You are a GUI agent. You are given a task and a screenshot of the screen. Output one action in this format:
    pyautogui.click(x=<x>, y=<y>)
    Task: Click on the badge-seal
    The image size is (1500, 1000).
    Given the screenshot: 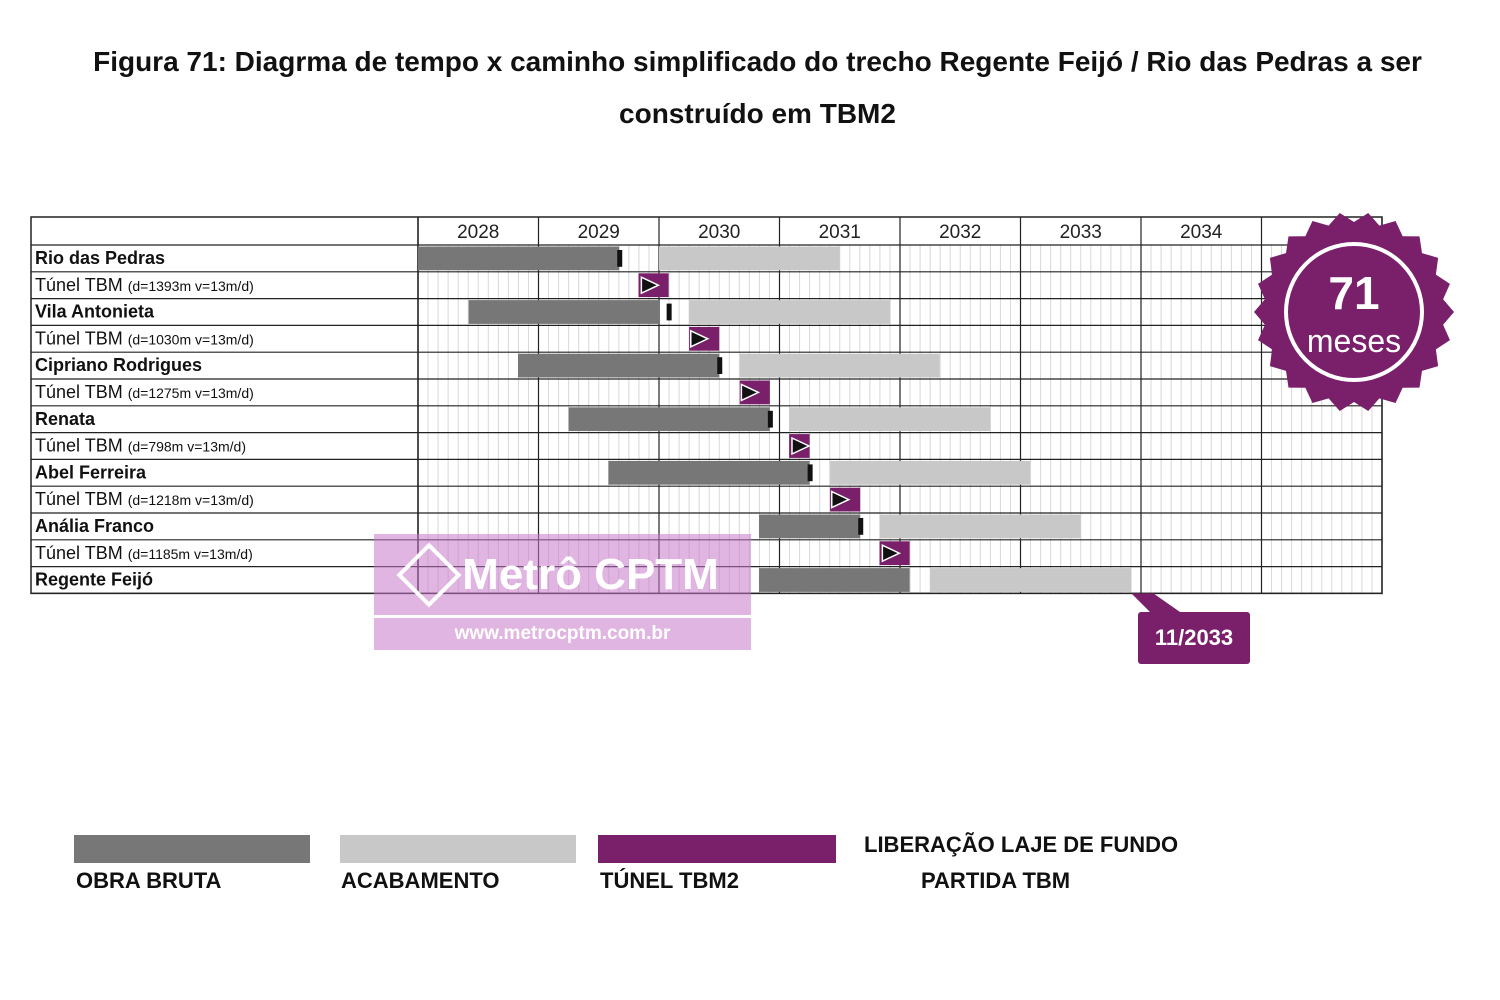 What is the action you would take?
    pyautogui.click(x=1354, y=312)
    